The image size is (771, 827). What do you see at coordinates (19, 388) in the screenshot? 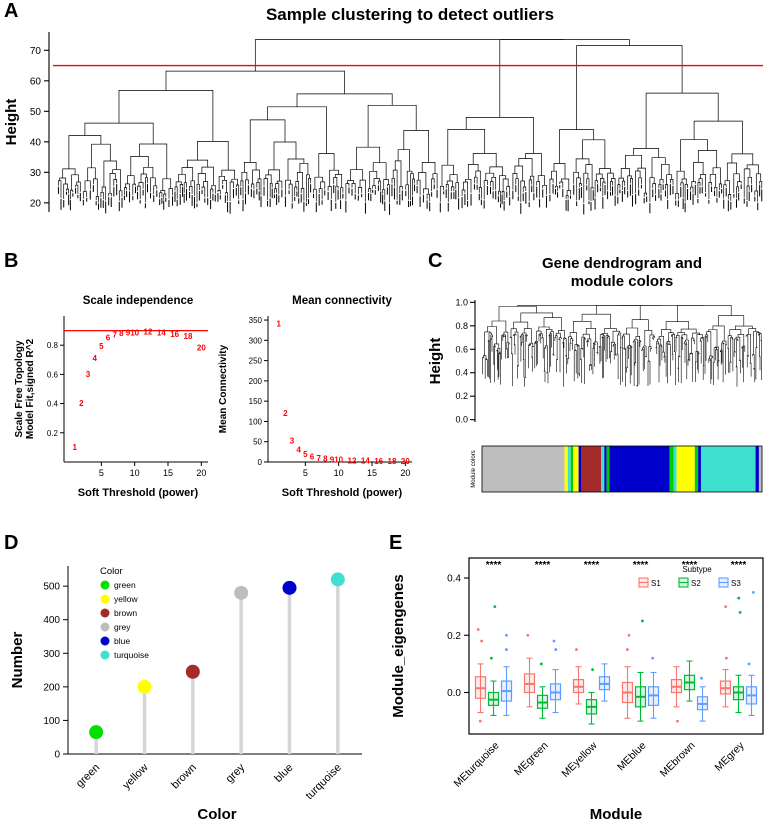
I see `svg-text: Scale Free Topology` at bounding box center [19, 388].